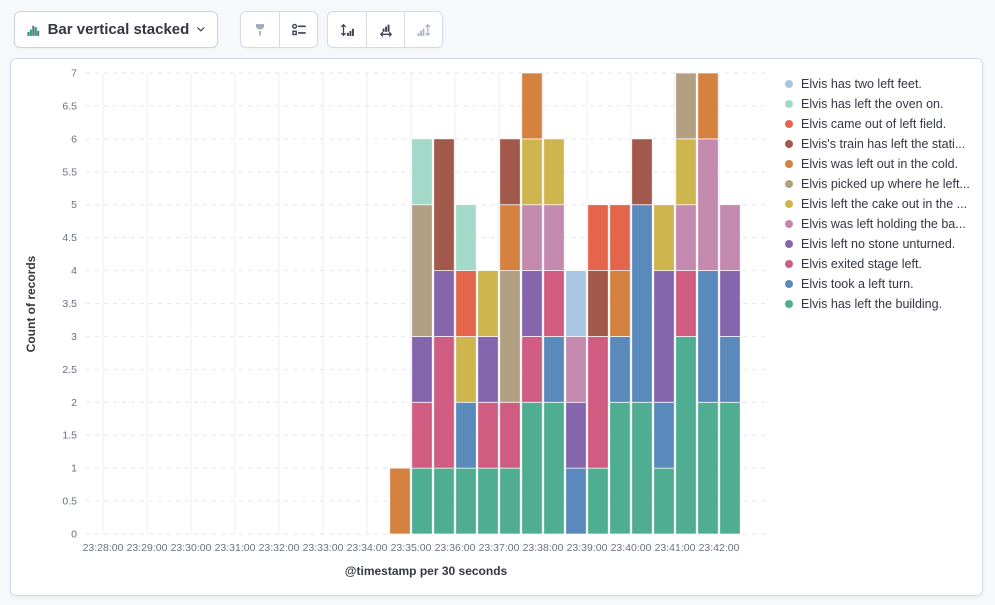  I want to click on y-axis-tick-label: 1.5, so click(69, 436).